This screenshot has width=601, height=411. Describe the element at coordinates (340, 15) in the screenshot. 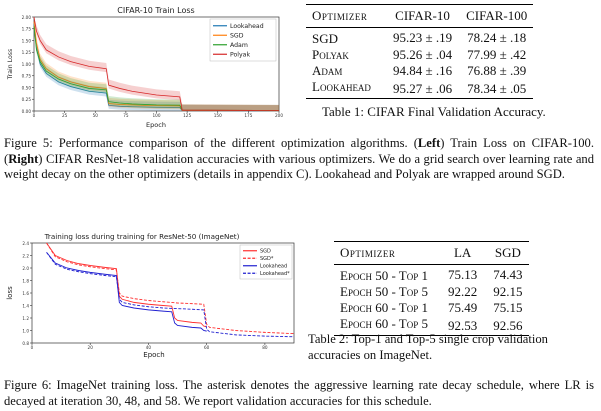

I see `table1-header: Optimizer` at that location.